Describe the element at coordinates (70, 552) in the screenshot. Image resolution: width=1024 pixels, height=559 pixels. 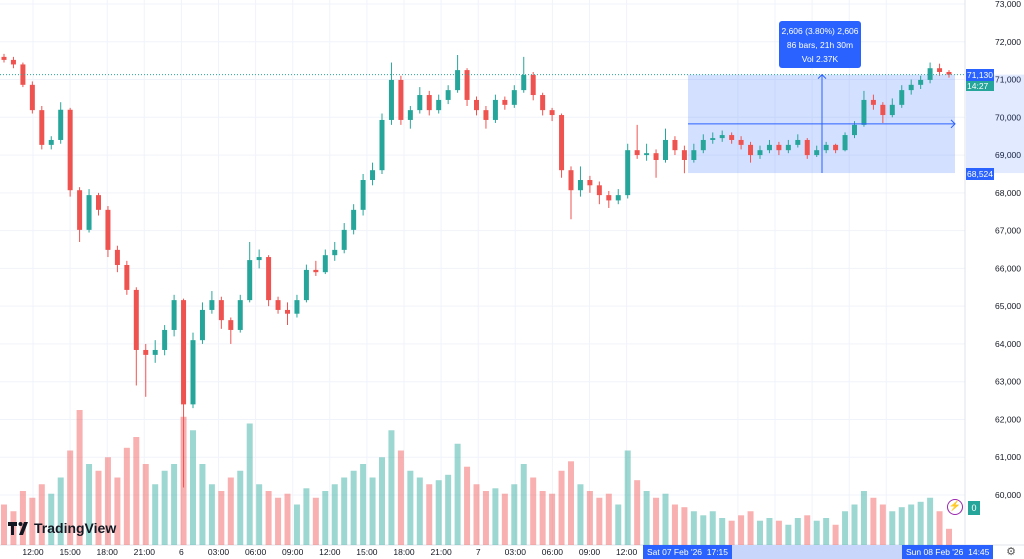
I see `x-tick-label: 15:00` at that location.